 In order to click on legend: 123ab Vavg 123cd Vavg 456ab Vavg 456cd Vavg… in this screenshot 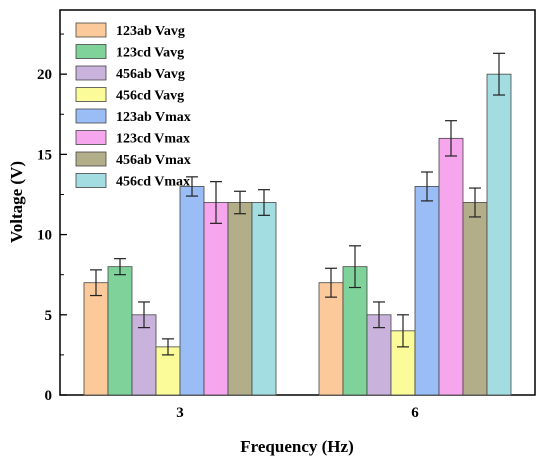, I will do `click(133, 106)`.